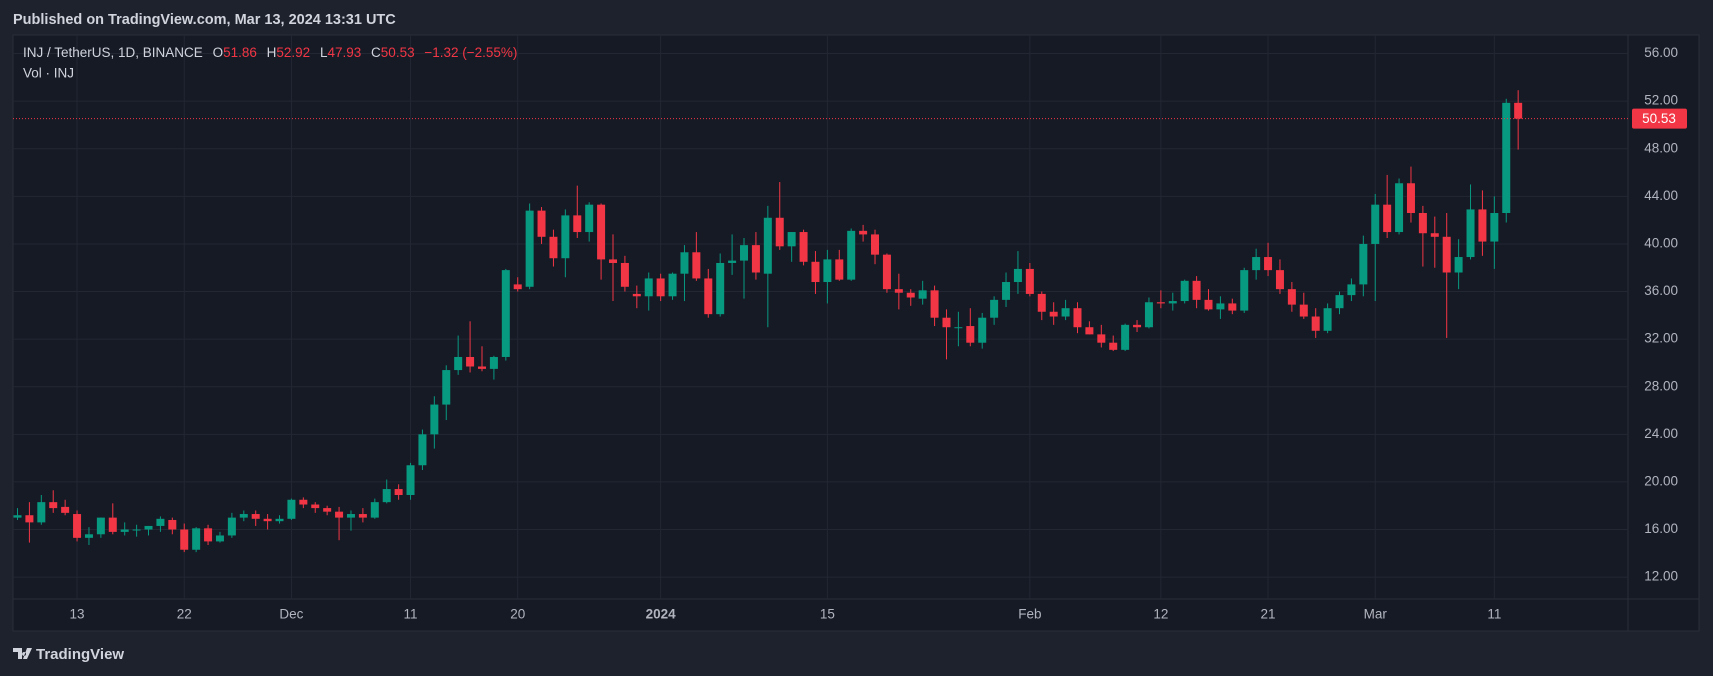  What do you see at coordinates (1661, 195) in the screenshot?
I see `y-tick-label: 44.00` at bounding box center [1661, 195].